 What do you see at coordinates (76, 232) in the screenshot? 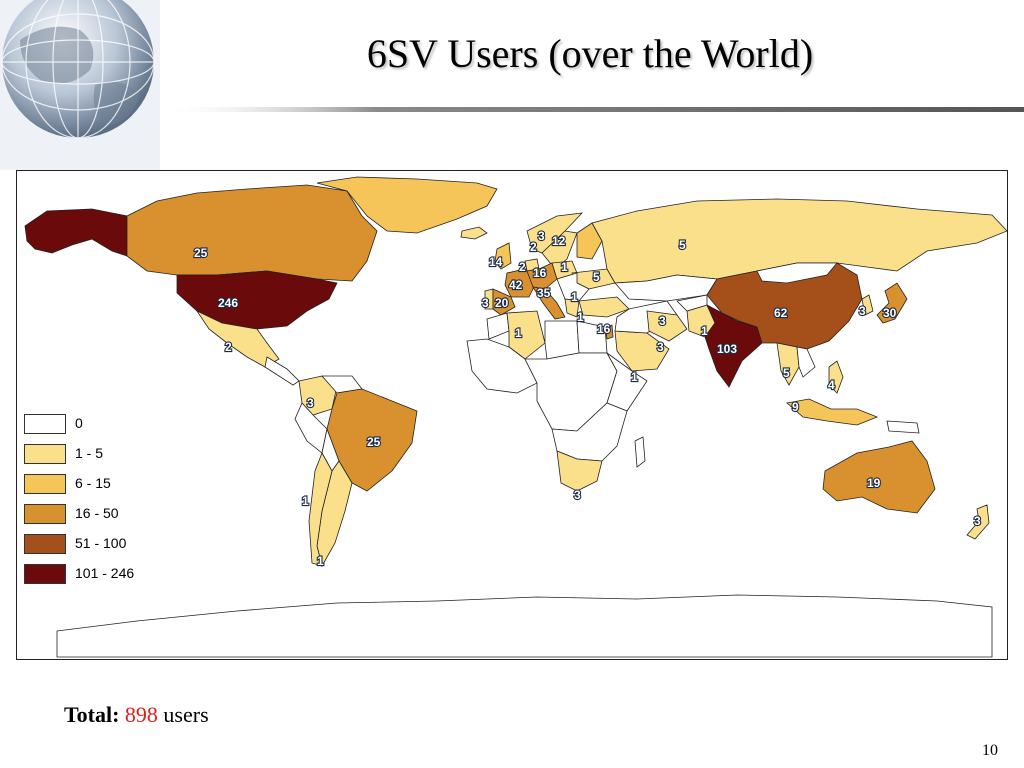
I see `country-alaska` at bounding box center [76, 232].